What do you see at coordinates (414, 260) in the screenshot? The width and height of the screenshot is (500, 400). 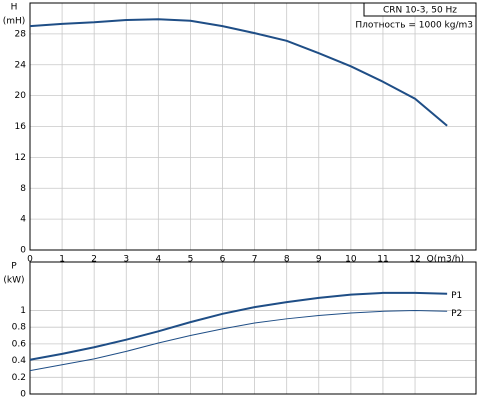 I see `x-tick-label: 12` at bounding box center [414, 260].